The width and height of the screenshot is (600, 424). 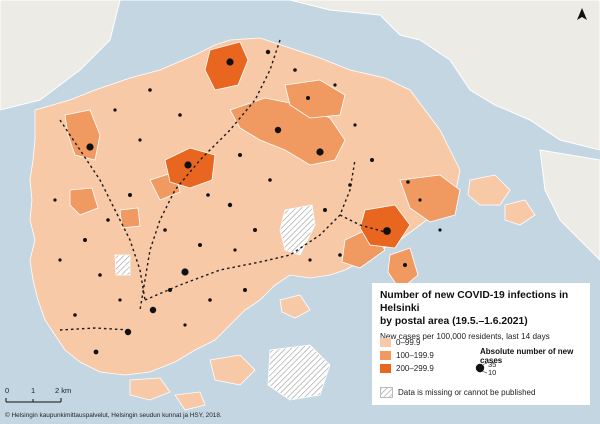 I want to click on legend-missing: Data is missing or cannot be published, so click(x=457, y=392).